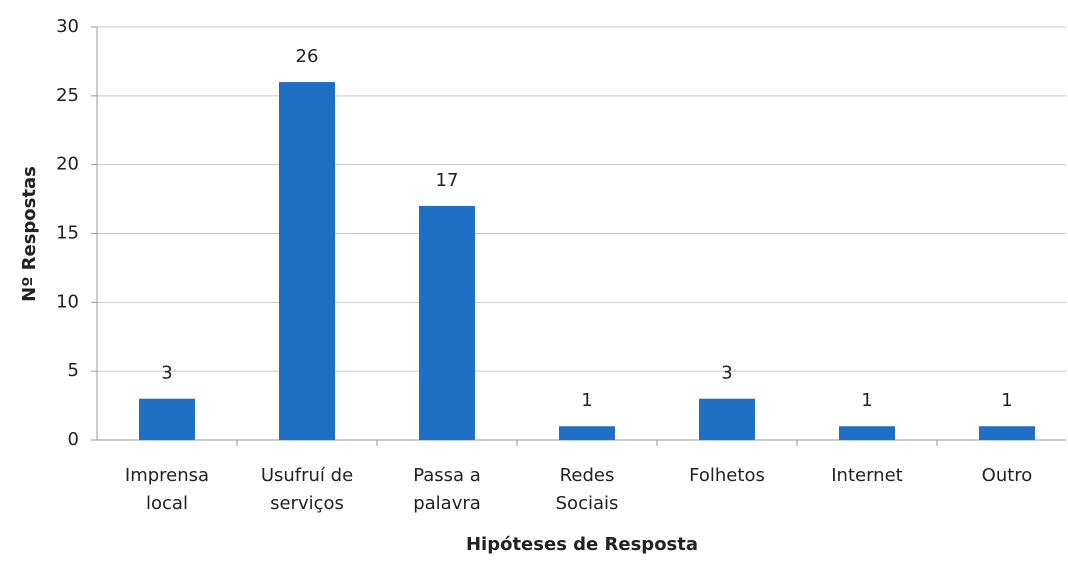 This screenshot has height=563, width=1068. Describe the element at coordinates (1007, 475) in the screenshot. I see `x-tick-label: Outro` at that location.